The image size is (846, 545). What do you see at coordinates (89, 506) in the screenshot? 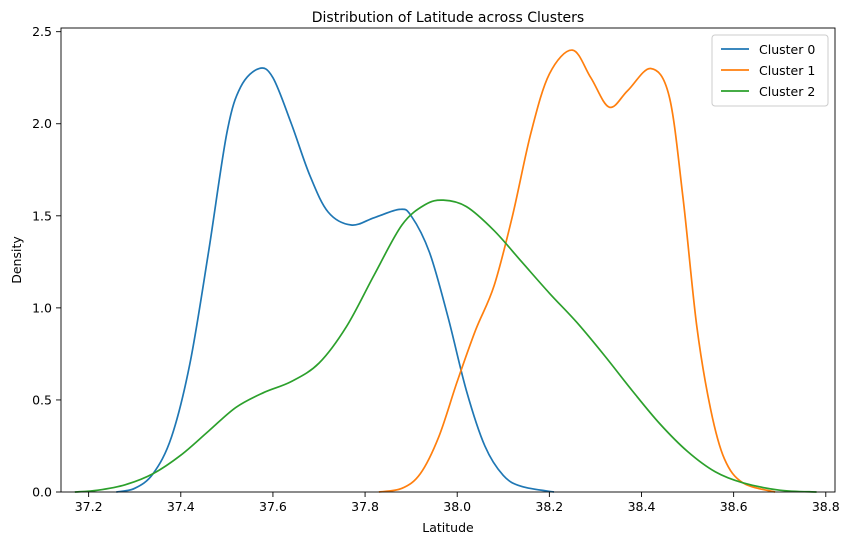
I see `x-tick-label: 37.2` at bounding box center [89, 506].